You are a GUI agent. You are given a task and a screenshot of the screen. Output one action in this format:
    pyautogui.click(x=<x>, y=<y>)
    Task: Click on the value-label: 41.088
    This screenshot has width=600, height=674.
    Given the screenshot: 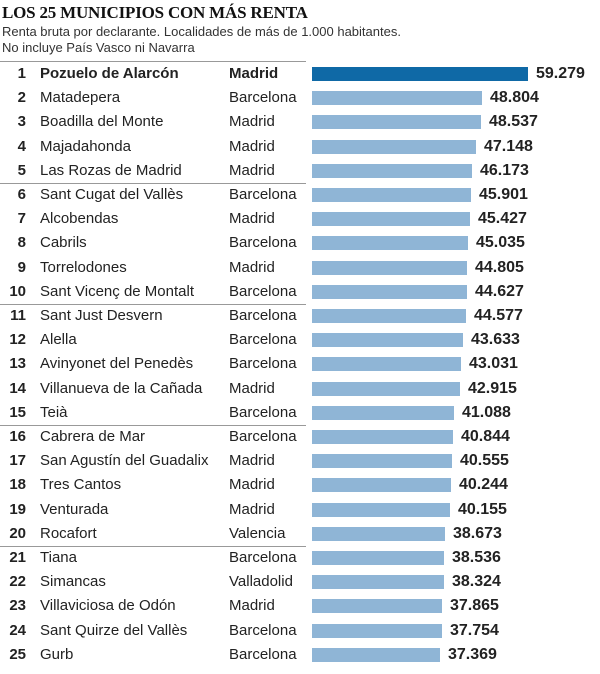 What is the action you would take?
    pyautogui.click(x=486, y=412)
    